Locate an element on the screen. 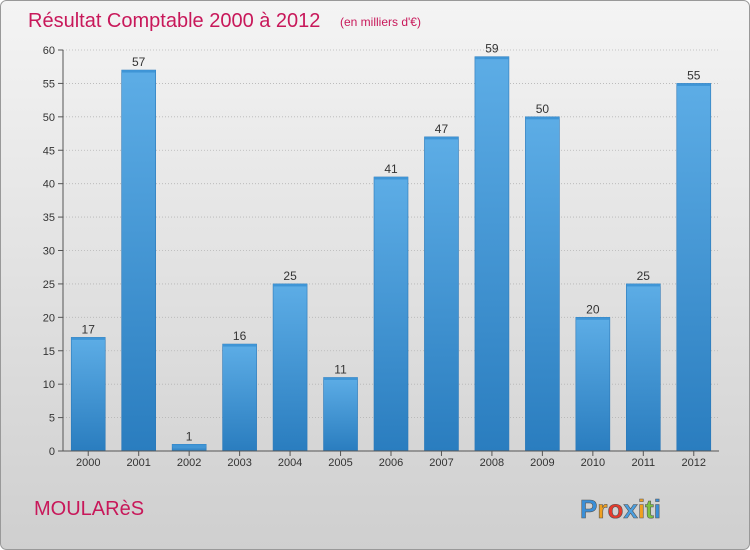 Image resolution: width=750 pixels, height=550 pixels. bar-cap-2010 is located at coordinates (592, 318).